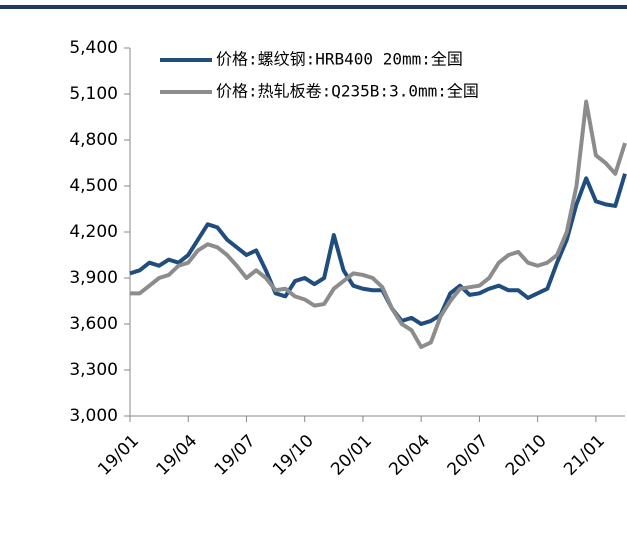  Describe the element at coordinates (293, 455) in the screenshot. I see `x-tick-label: 19/10` at that location.